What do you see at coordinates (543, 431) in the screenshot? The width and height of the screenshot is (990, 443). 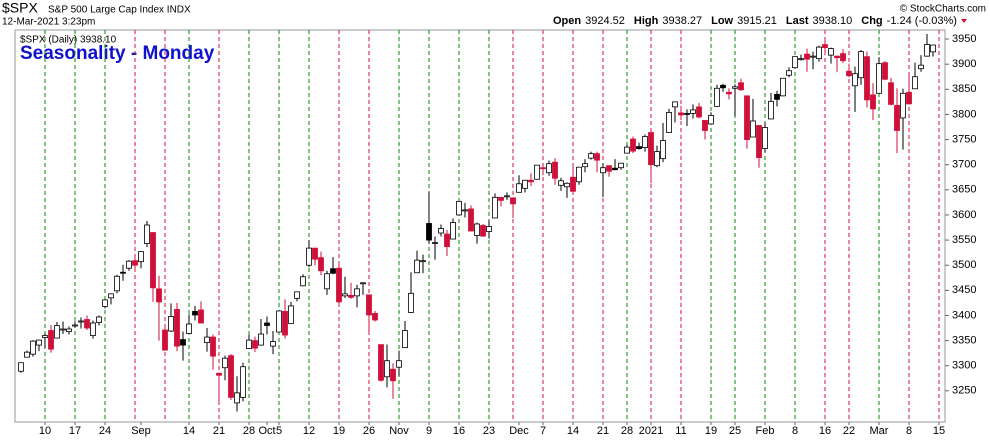 I see `x-tick-label: 7` at bounding box center [543, 431].